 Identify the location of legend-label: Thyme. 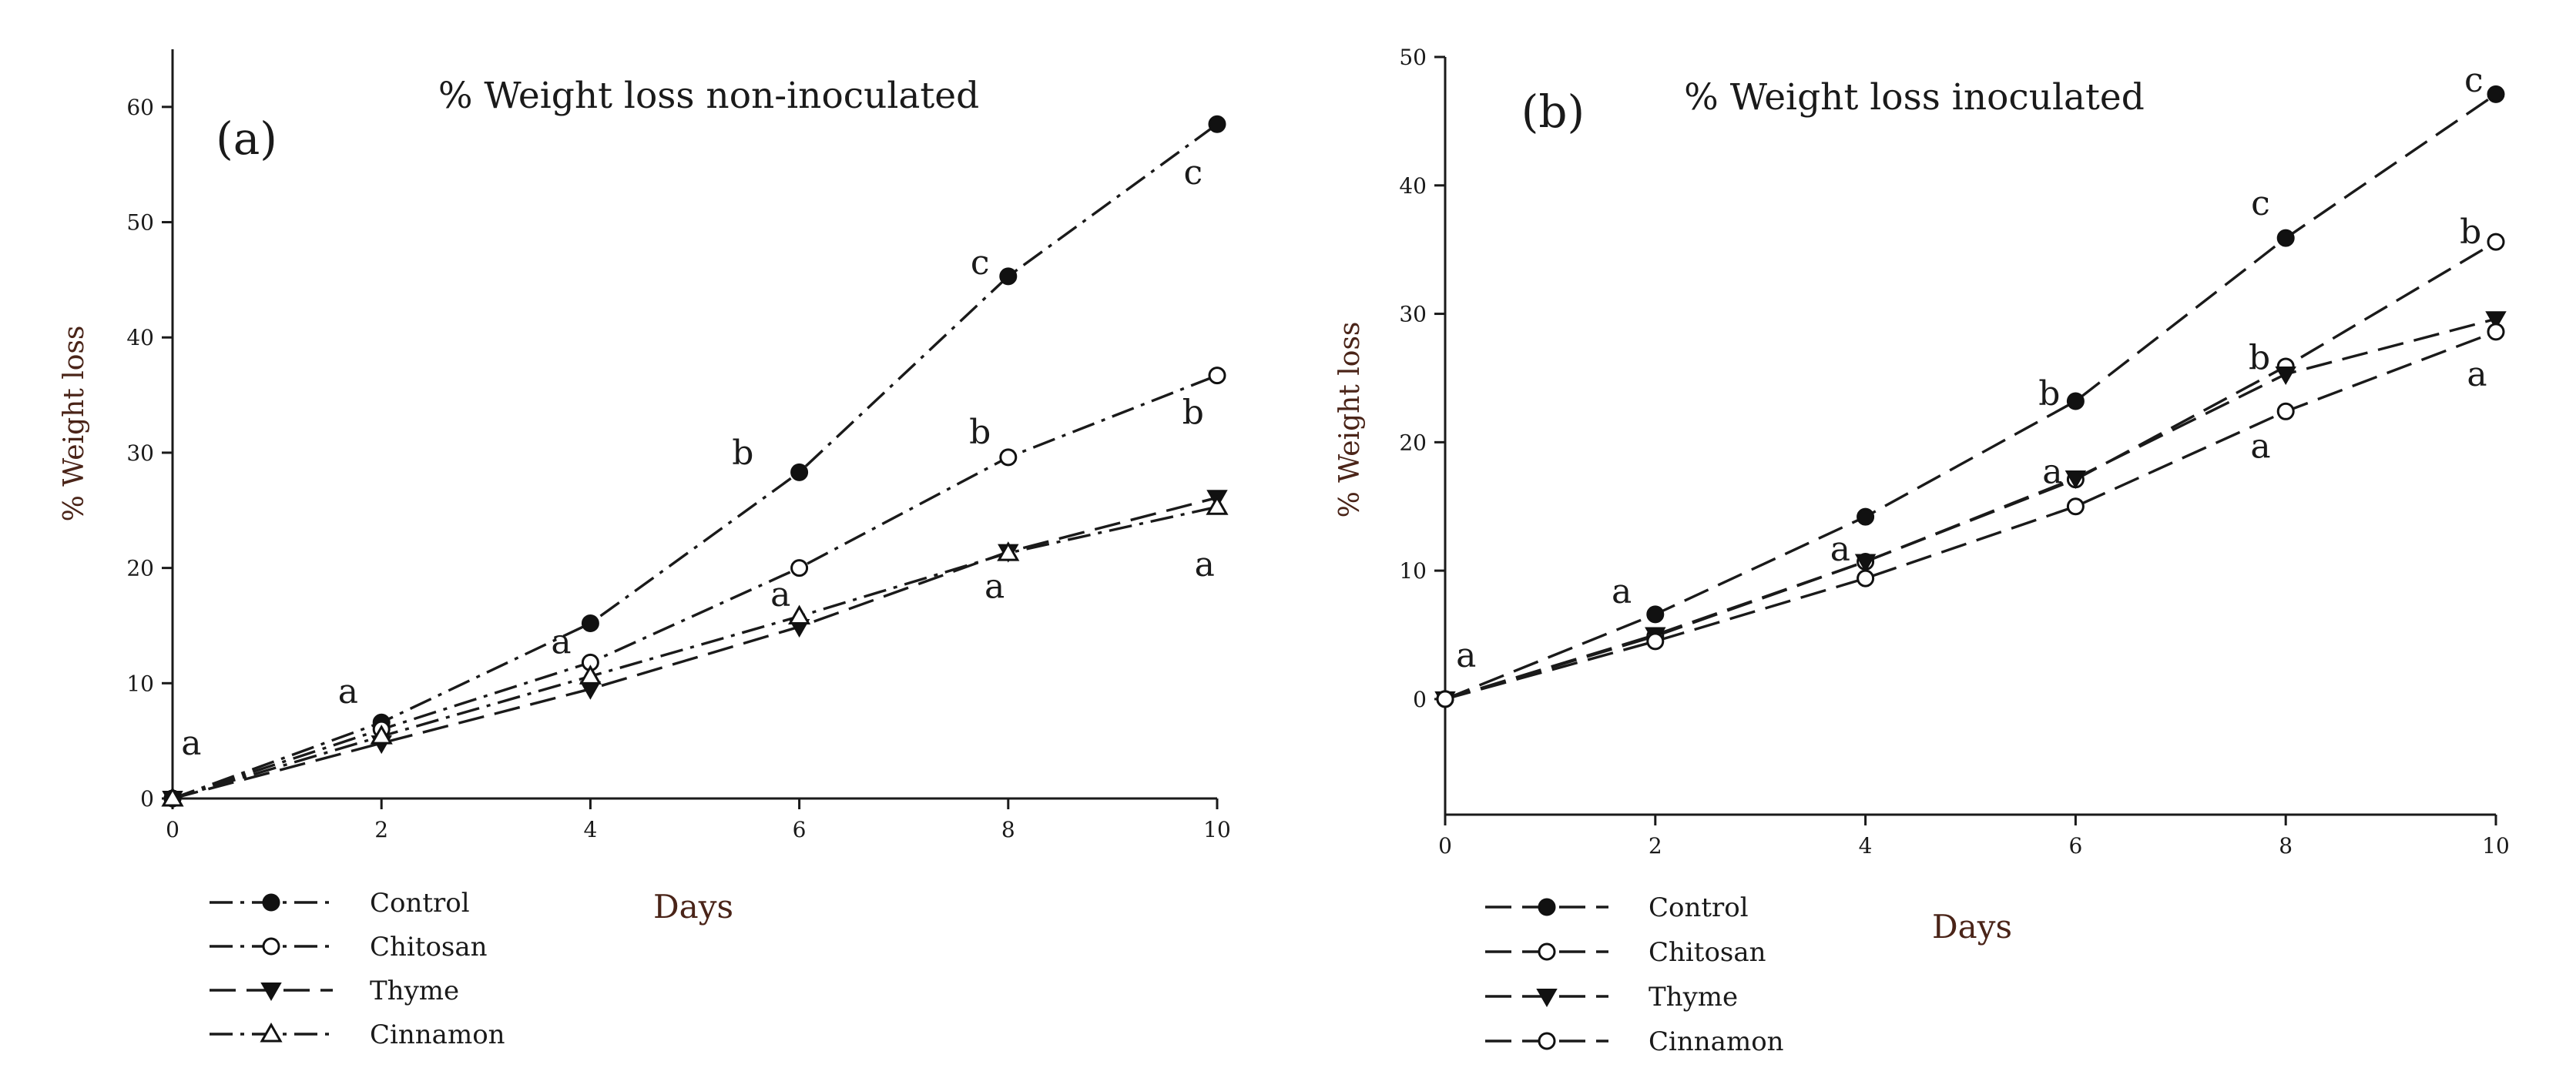
(1693, 997).